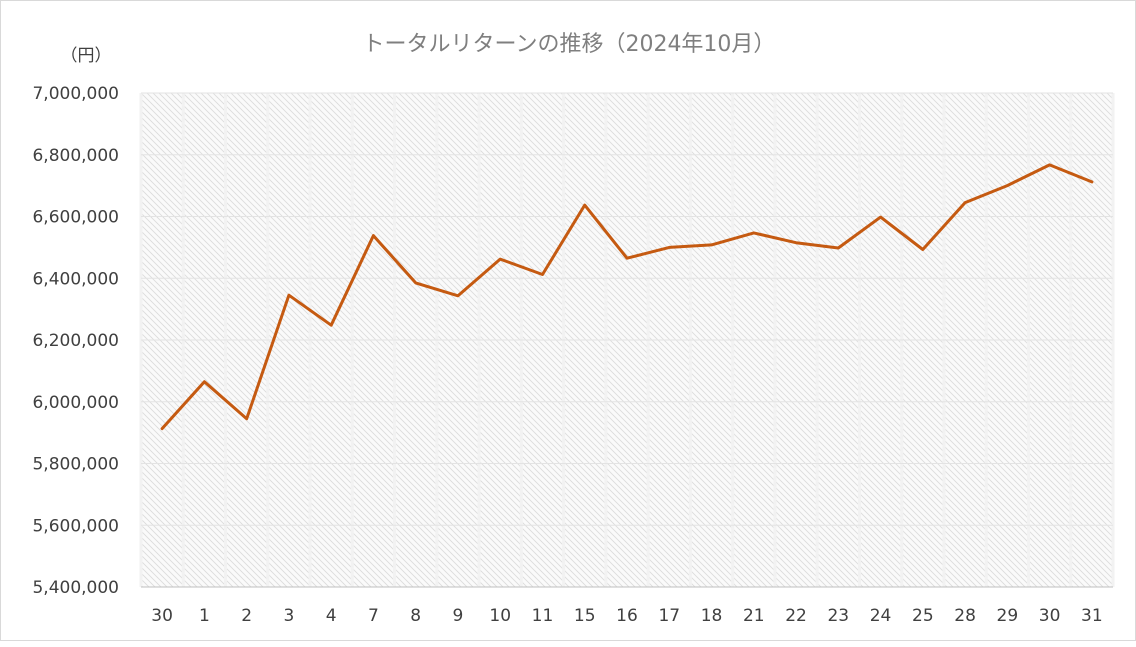 This screenshot has height=647, width=1136. I want to click on y-tick-label: 5,800,000, so click(75, 465).